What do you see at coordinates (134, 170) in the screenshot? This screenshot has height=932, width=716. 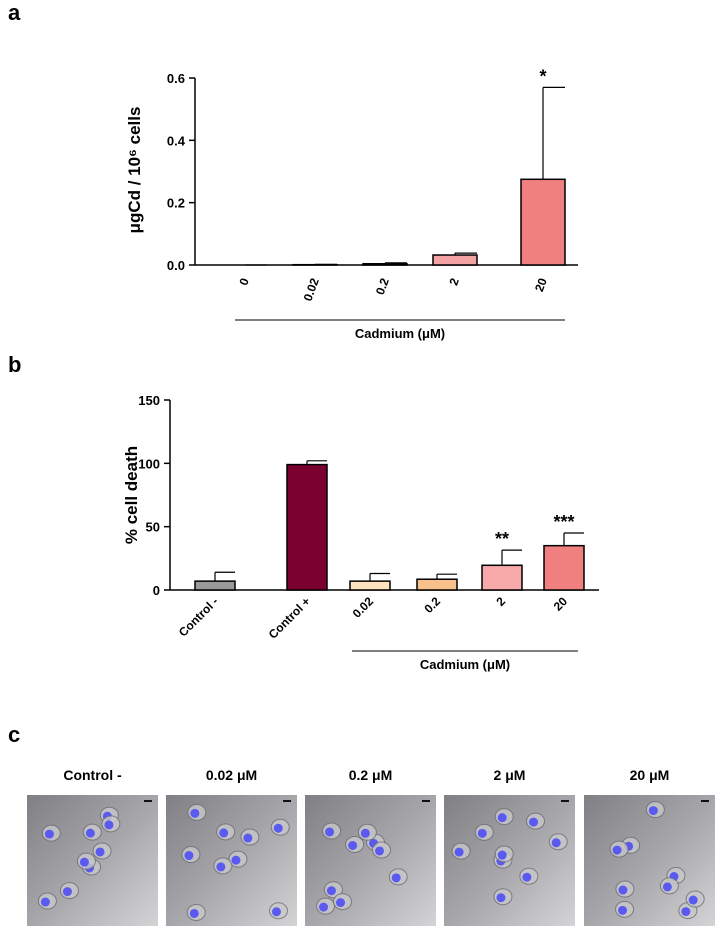 I see `y-axis-label: μgCd / 10⁶ cells` at bounding box center [134, 170].